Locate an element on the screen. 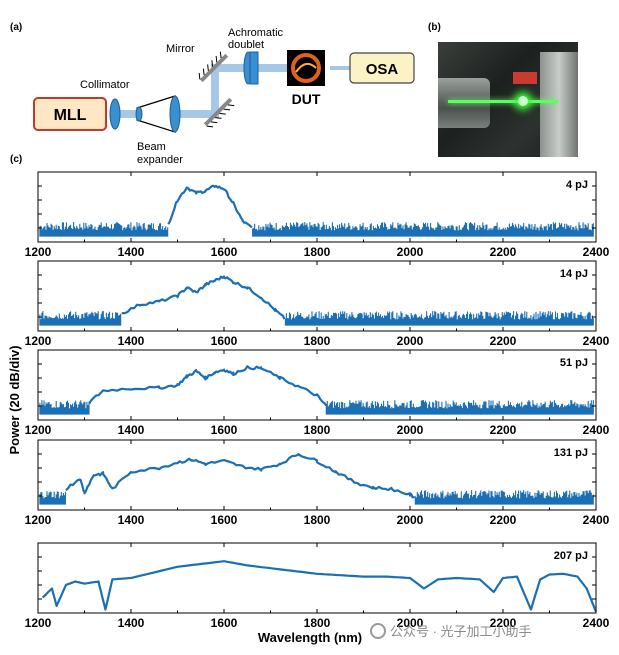  watermark: 公众号 · 光子加工小助手 is located at coordinates (451, 630).